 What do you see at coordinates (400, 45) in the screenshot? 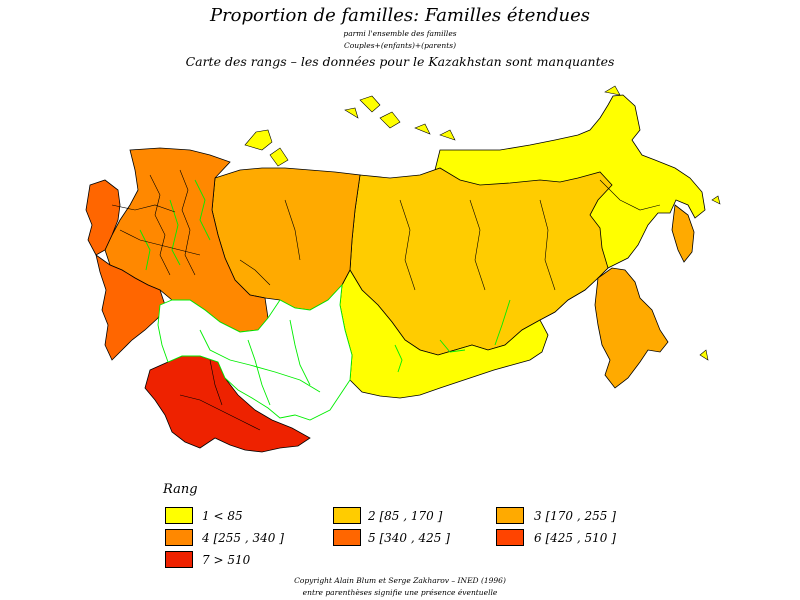
I see `map-subtitle-definition: Couples+(enfants)+(parents)` at bounding box center [400, 45].